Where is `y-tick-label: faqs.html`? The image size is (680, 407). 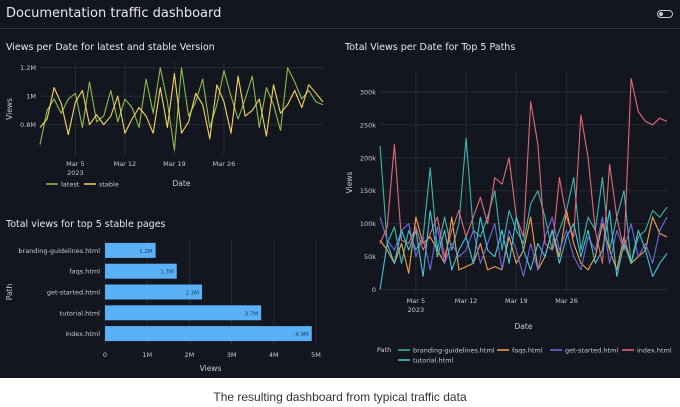 y-tick-label: faqs.html is located at coordinates (84, 272).